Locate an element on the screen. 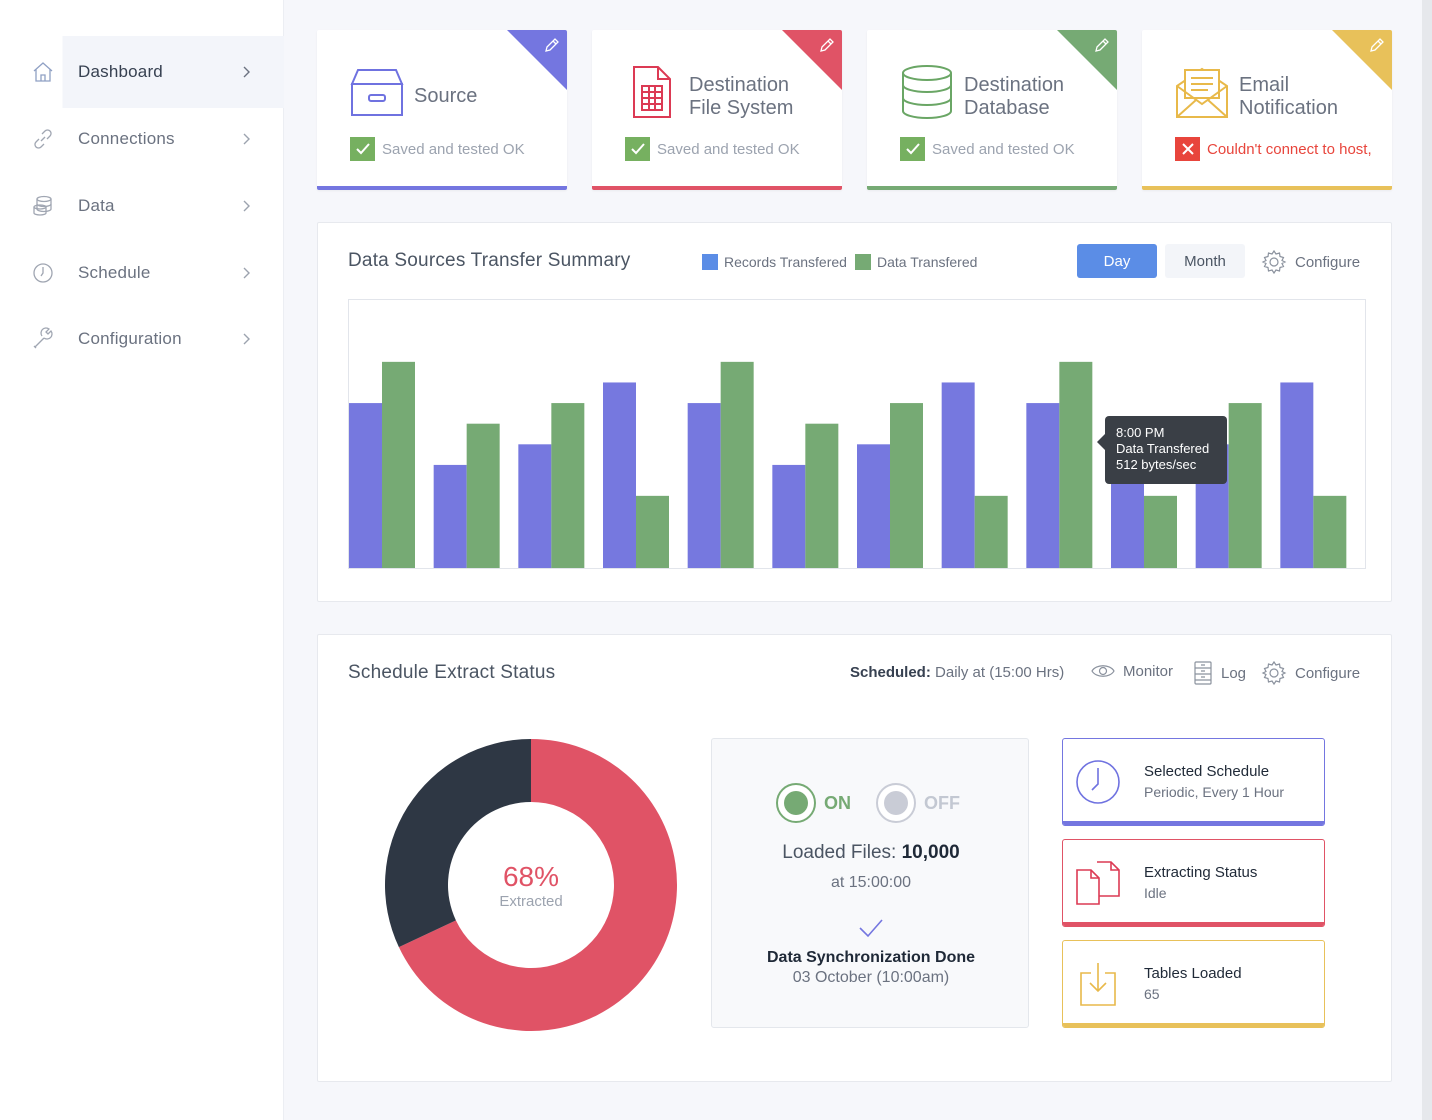 This screenshot has width=1432, height=1120. sidebar-item-configuration: Configuration is located at coordinates (142, 339).